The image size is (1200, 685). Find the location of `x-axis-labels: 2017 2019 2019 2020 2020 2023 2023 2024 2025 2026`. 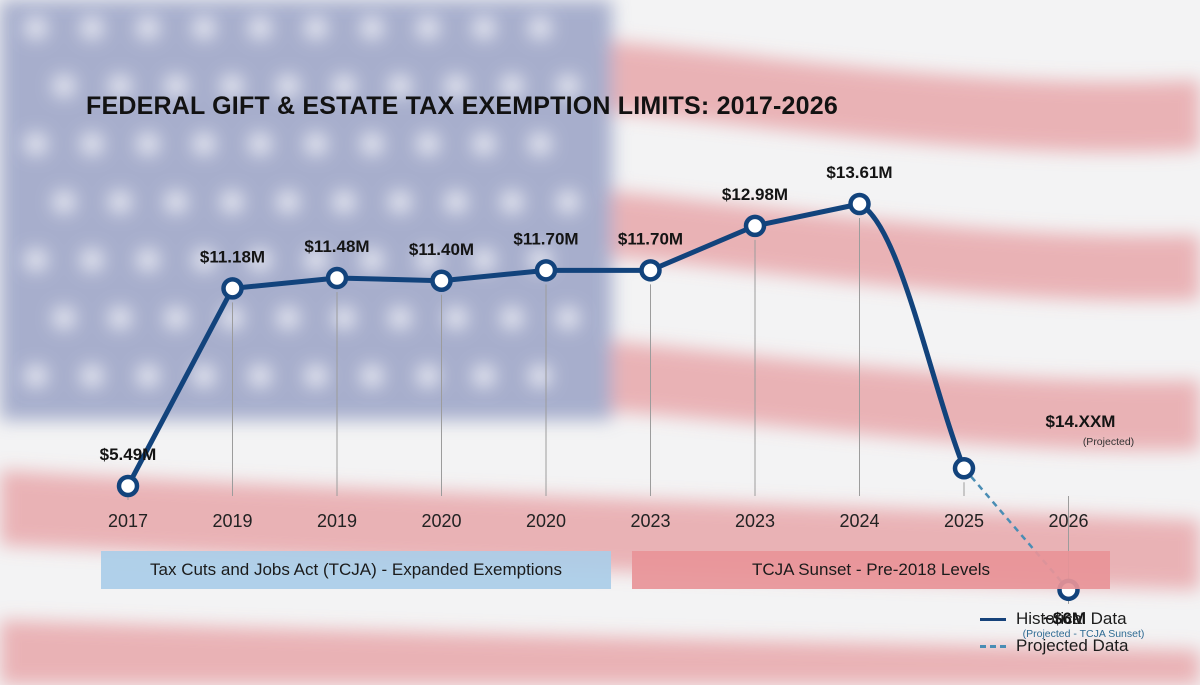

x-axis-labels: 2017 2019 2019 2020 2020 2023 2023 2024 2025 2026 is located at coordinates (598, 521).